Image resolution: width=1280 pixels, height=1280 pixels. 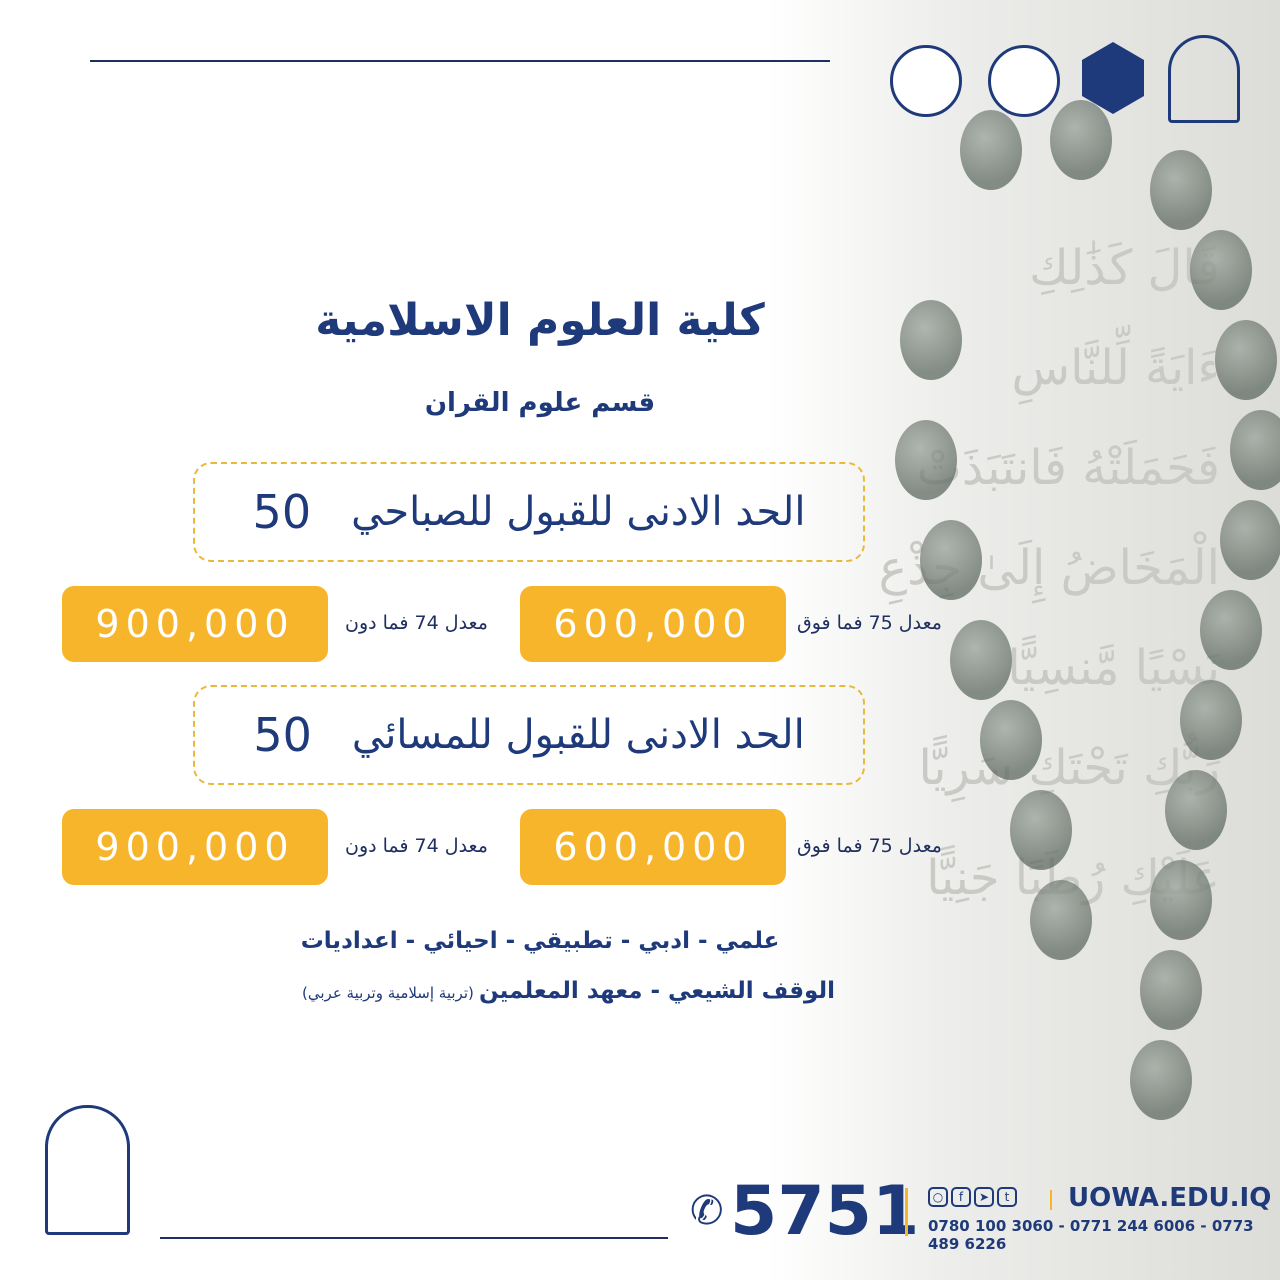 I want to click on university-seal-logo, so click(x=87, y=1170).